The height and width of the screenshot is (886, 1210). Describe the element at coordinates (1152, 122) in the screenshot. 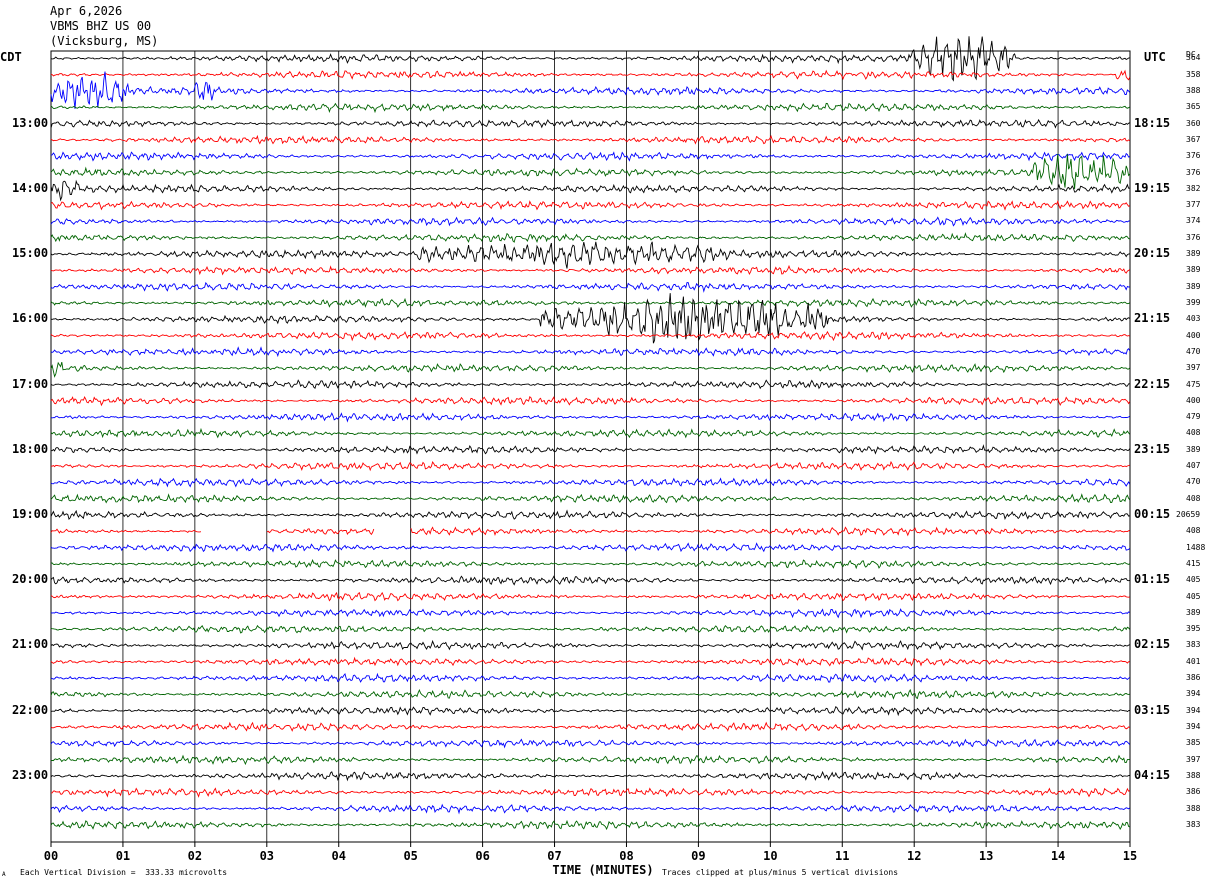

I see `right-hour-label: 18:15` at that location.